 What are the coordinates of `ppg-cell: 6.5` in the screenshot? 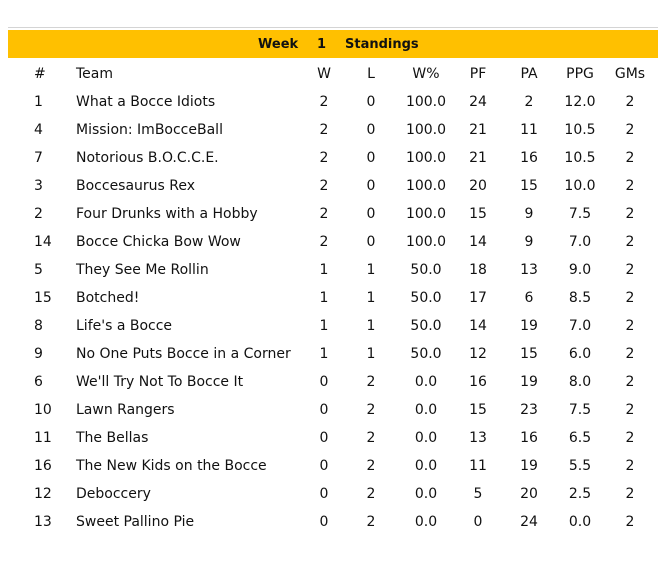 It's located at (580, 438).